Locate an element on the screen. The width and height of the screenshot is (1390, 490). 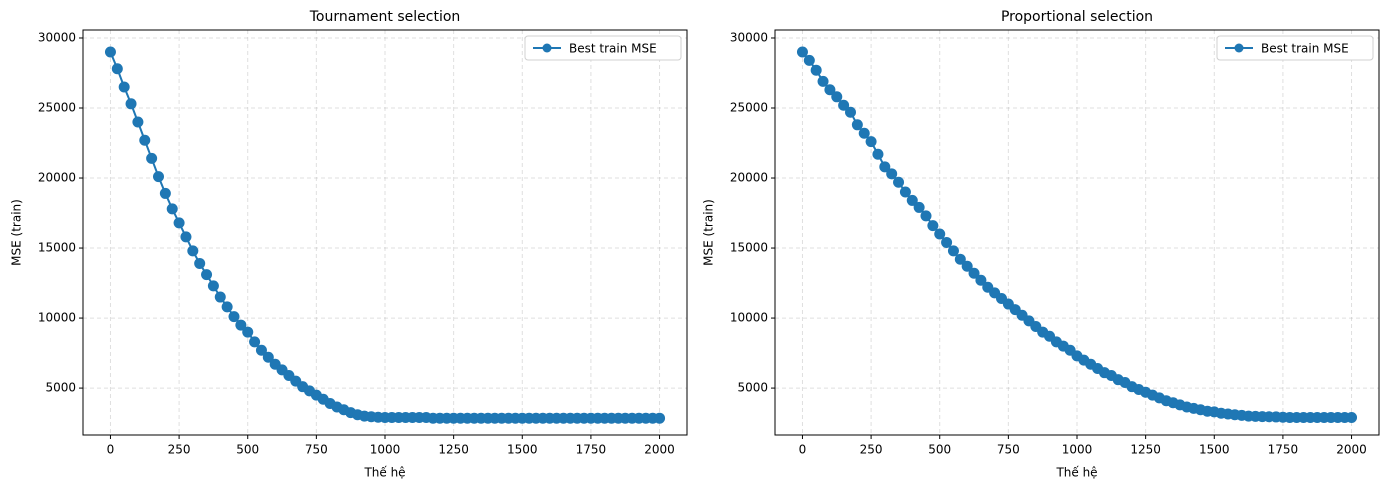
chart-title: Tournament selection is located at coordinates (385, 17).